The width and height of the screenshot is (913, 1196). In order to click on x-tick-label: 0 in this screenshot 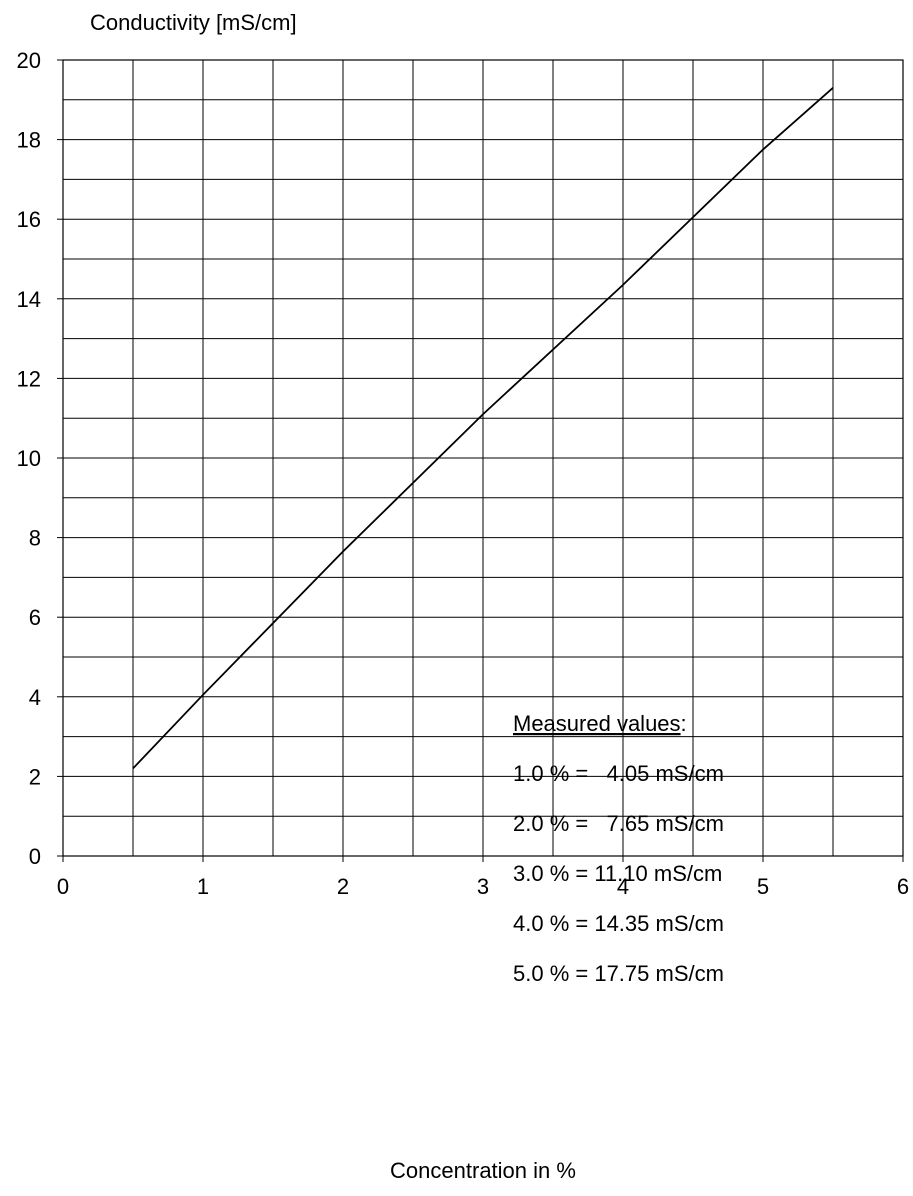, I will do `click(63, 886)`.